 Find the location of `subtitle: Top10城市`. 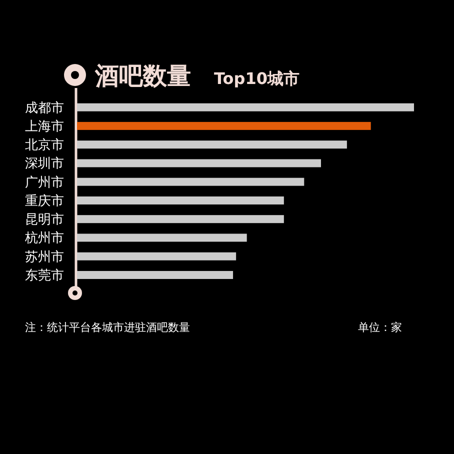

subtitle: Top10城市 is located at coordinates (257, 78).